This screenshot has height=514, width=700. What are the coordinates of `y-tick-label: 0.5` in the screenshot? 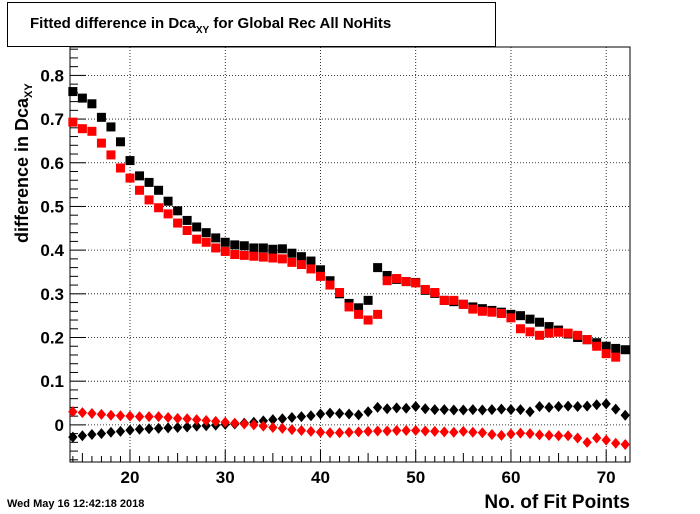 It's located at (52, 206).